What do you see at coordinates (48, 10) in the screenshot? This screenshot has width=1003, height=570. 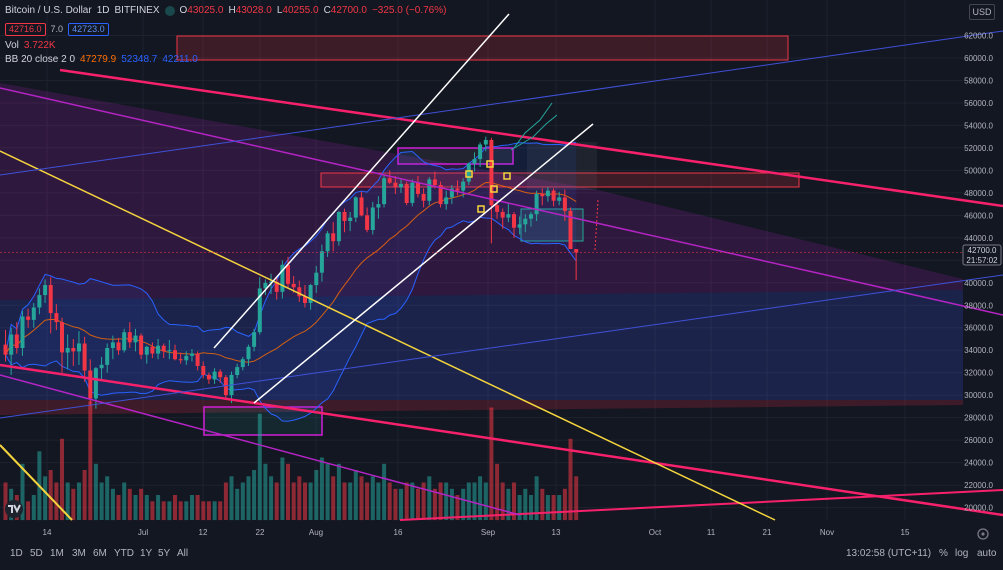 I see `symbol-name: Bitcoin / U.S. Dollar` at bounding box center [48, 10].